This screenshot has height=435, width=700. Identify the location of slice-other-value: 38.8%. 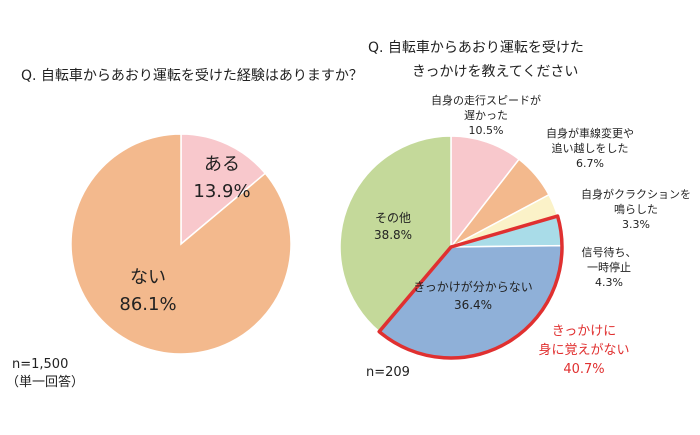
(393, 235).